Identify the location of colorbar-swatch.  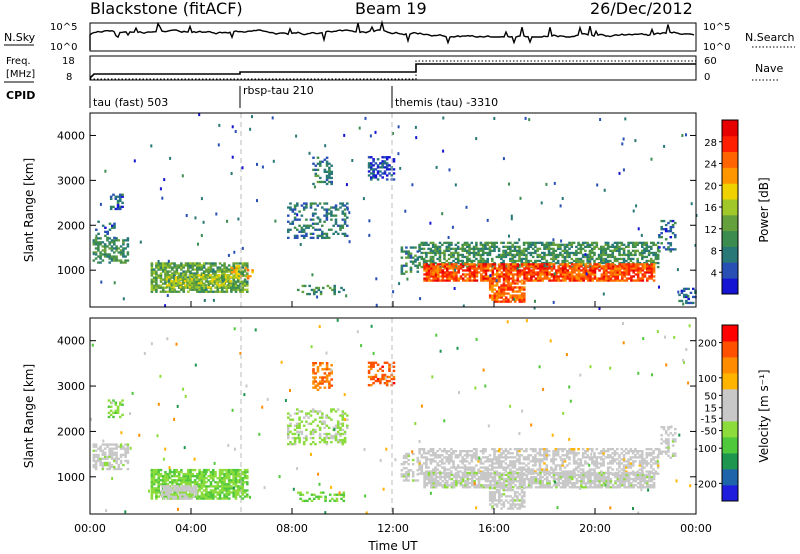
(730, 128).